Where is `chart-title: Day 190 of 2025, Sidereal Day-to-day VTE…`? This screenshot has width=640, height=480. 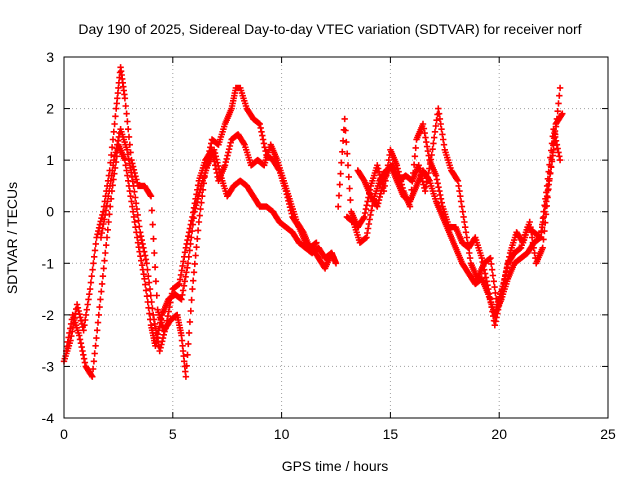 chart-title: Day 190 of 2025, Sidereal Day-to-day VTE… is located at coordinates (329, 29).